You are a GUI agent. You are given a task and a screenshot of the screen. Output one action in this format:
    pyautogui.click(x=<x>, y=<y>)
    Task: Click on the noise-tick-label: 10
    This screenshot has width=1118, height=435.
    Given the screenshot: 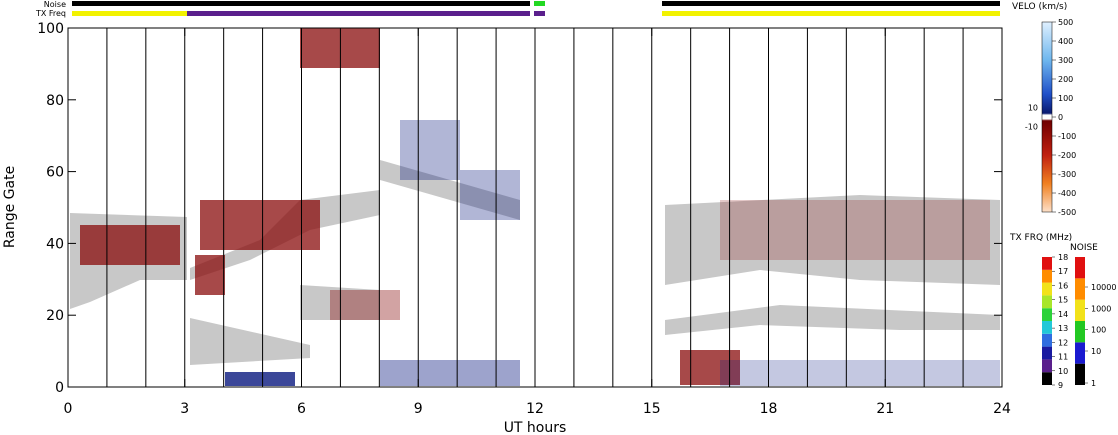 What is the action you would take?
    pyautogui.click(x=1096, y=351)
    